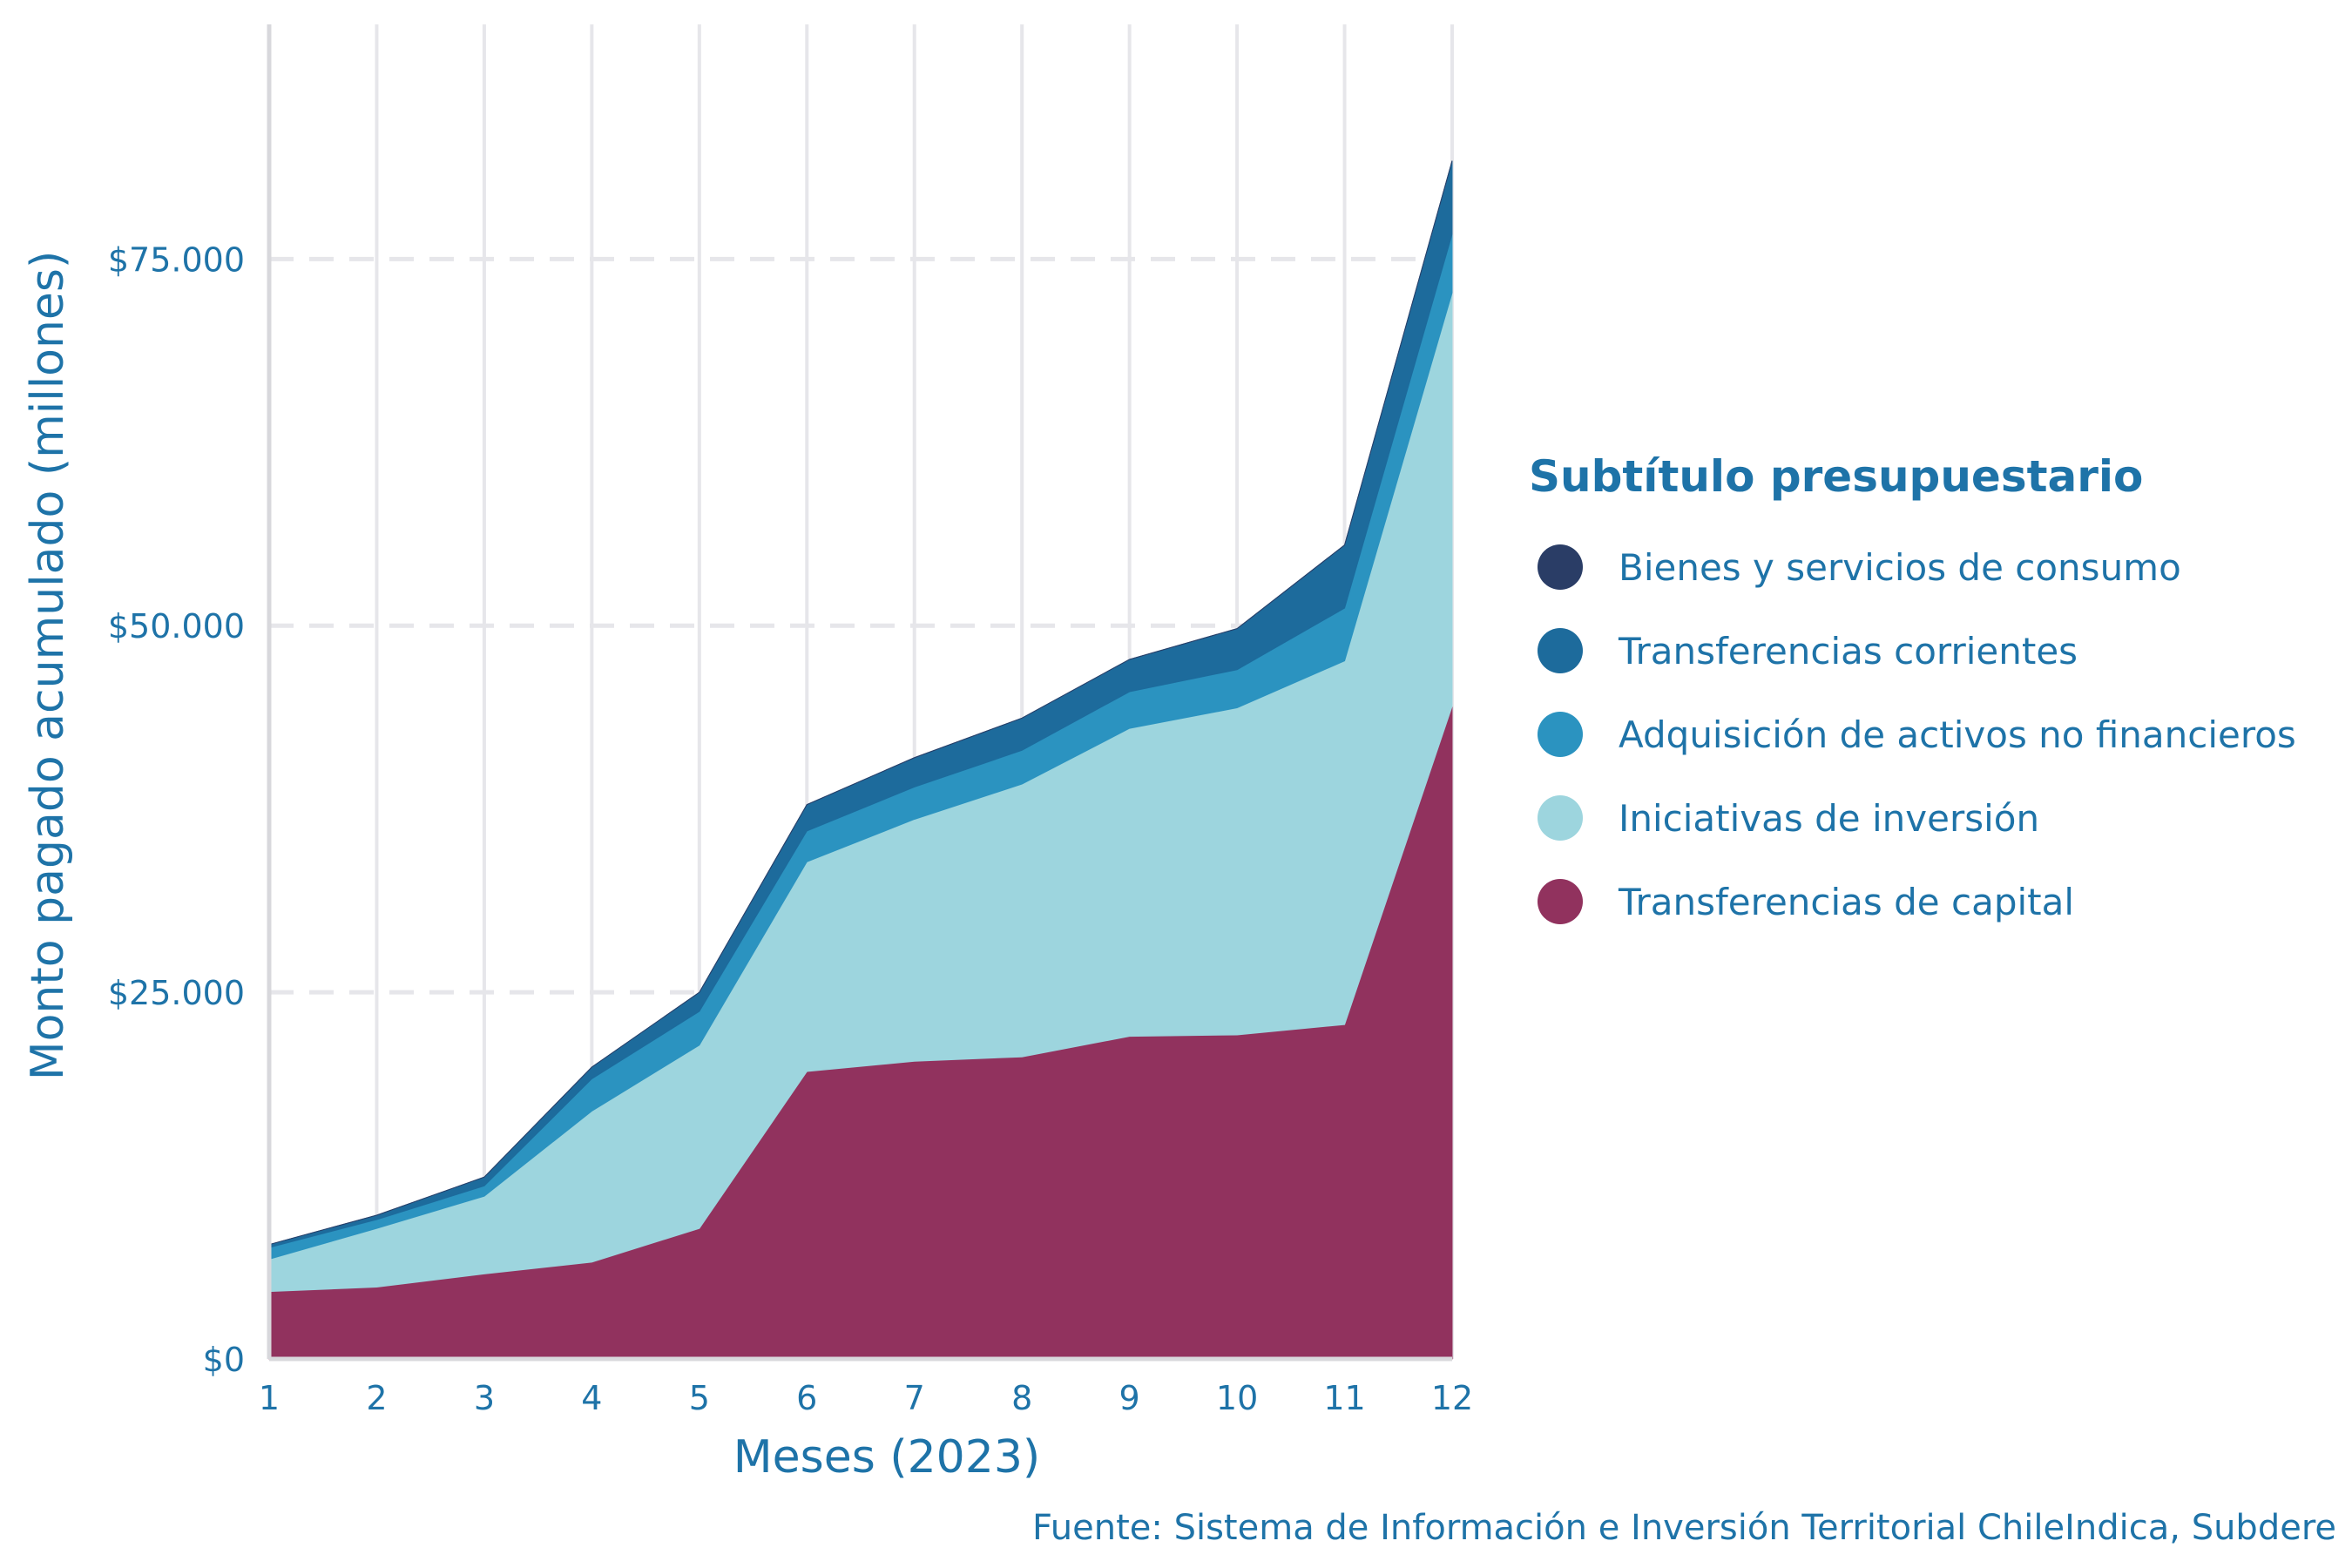 The width and height of the screenshot is (2352, 1568). I want to click on x-tick-label: 2, so click(376, 1398).